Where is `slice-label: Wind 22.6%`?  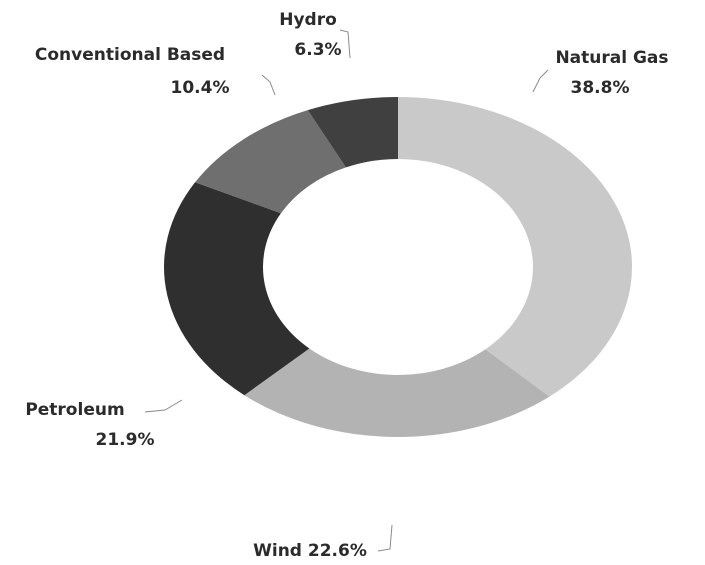 slice-label: Wind 22.6% is located at coordinates (310, 551).